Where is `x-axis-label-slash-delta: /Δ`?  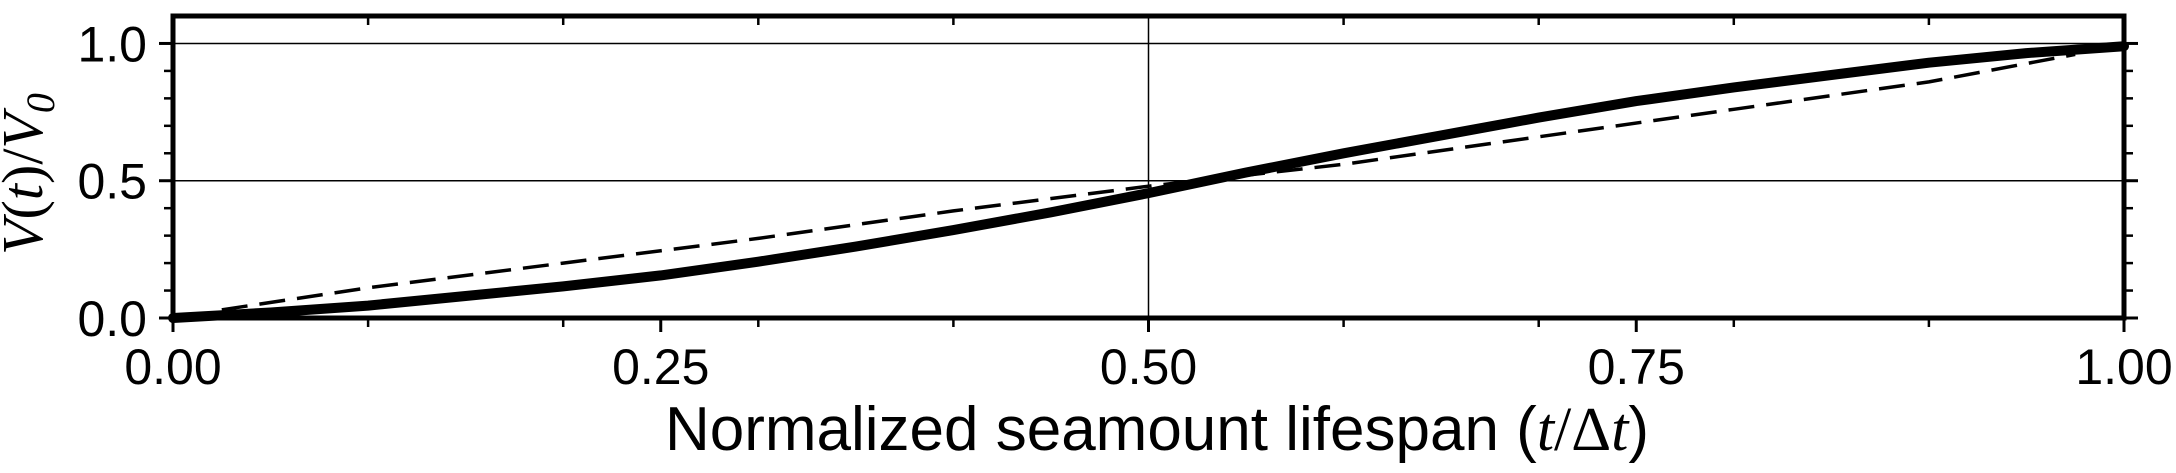
x-axis-label-slash-delta: /Δ is located at coordinates (1582, 430).